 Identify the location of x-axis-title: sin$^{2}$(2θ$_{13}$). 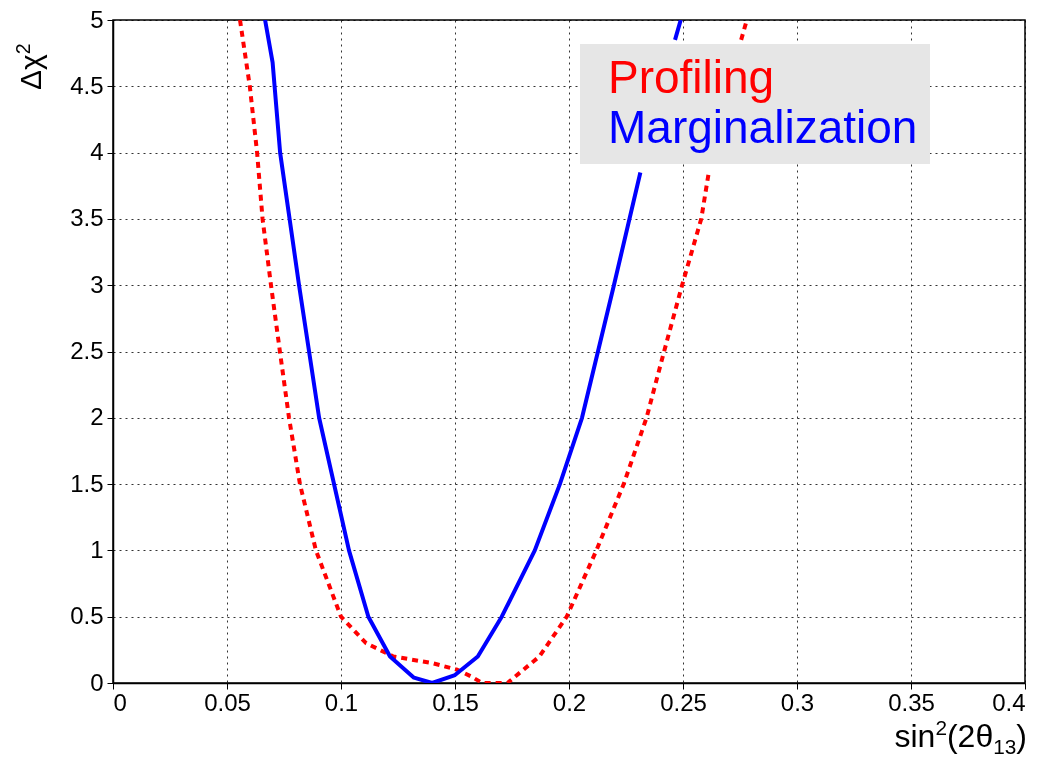
(960, 737).